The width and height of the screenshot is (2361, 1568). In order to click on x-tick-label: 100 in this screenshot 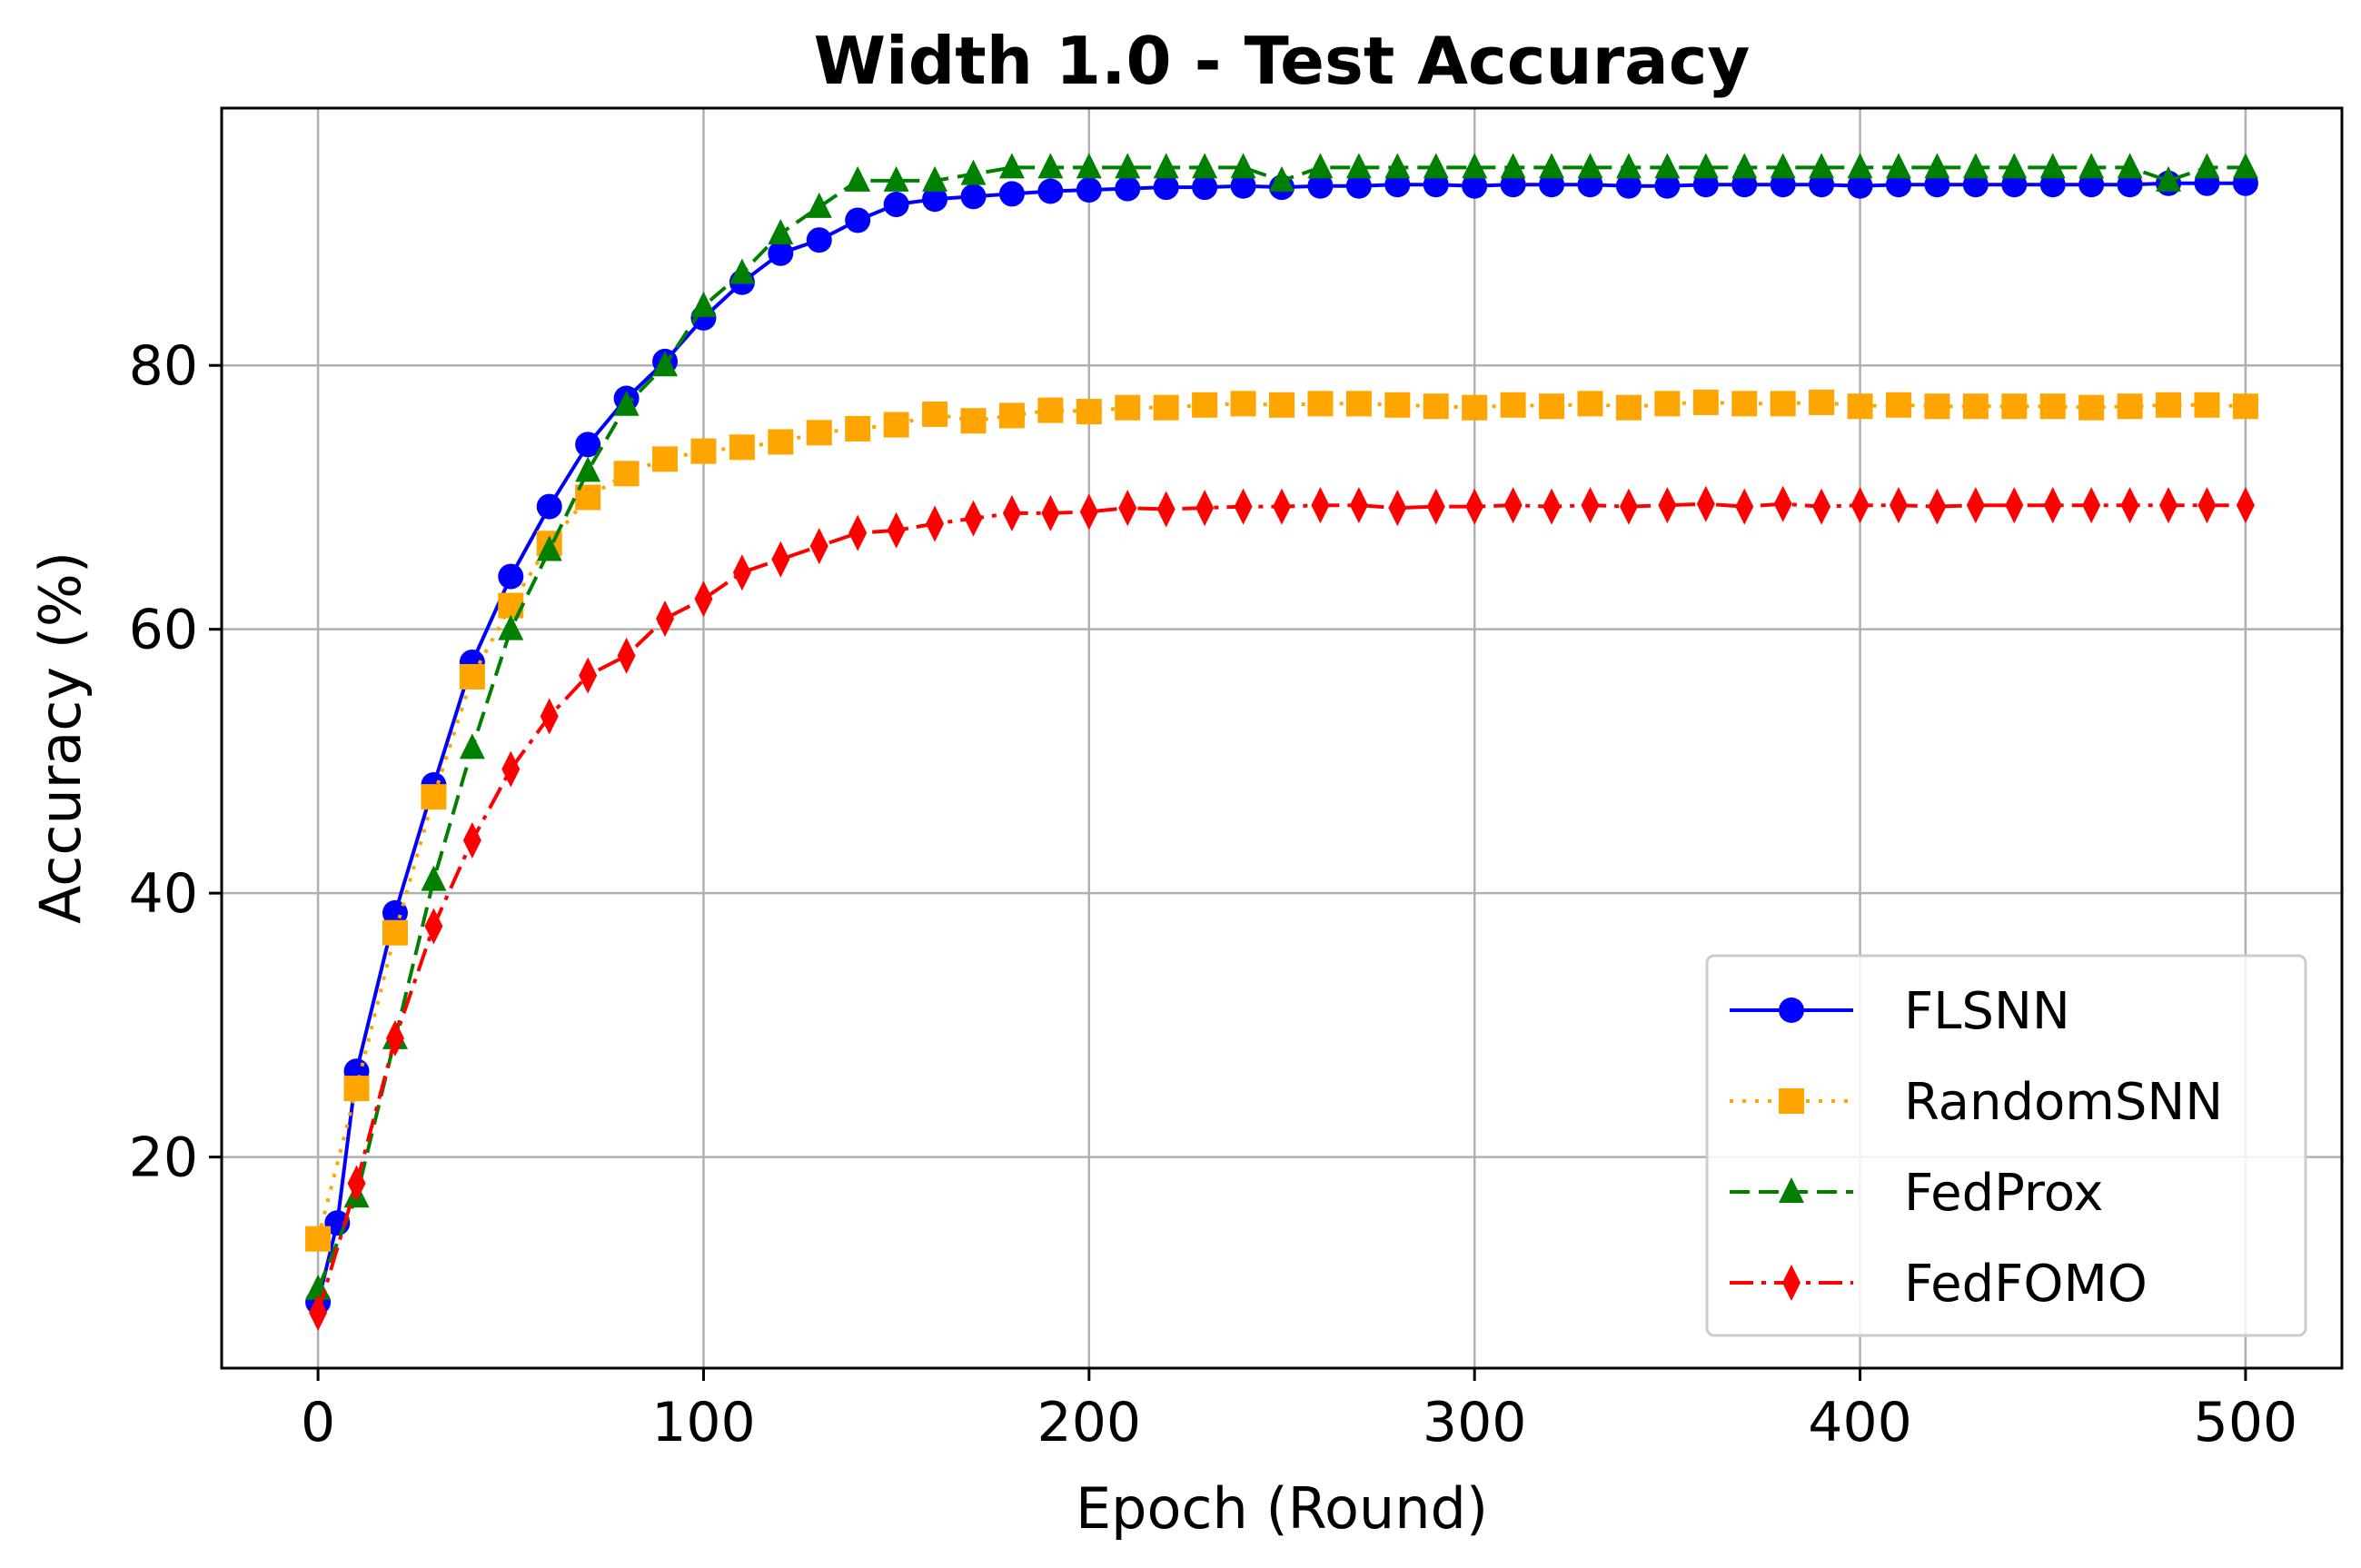, I will do `click(703, 1422)`.